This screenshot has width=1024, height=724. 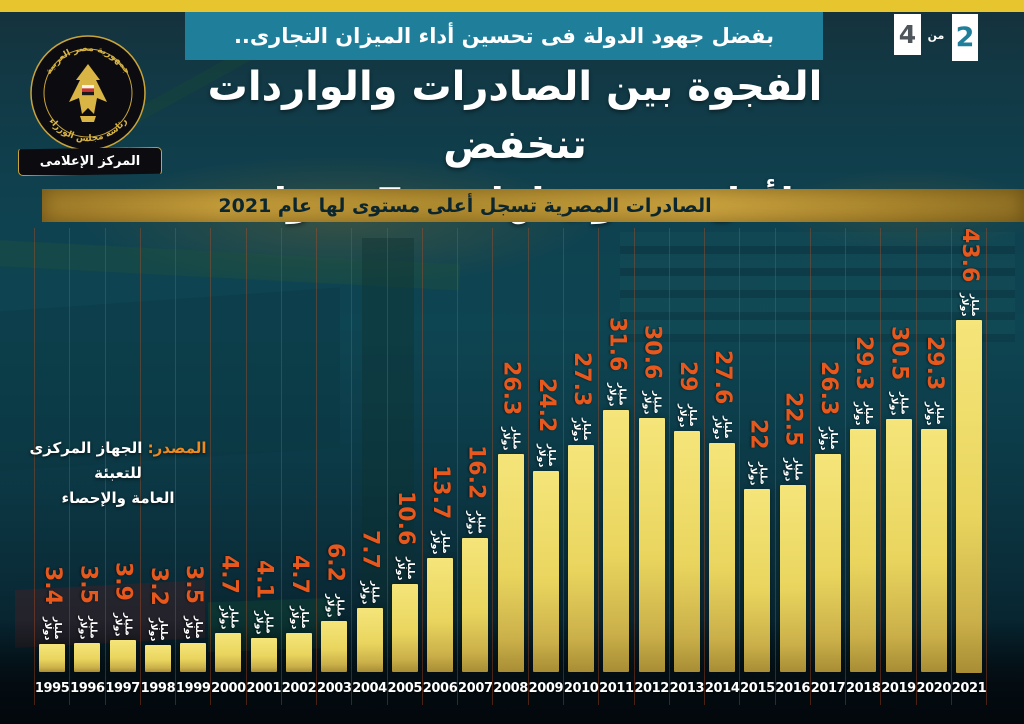 I want to click on x-axis-year-label: 1996, so click(x=87, y=688).